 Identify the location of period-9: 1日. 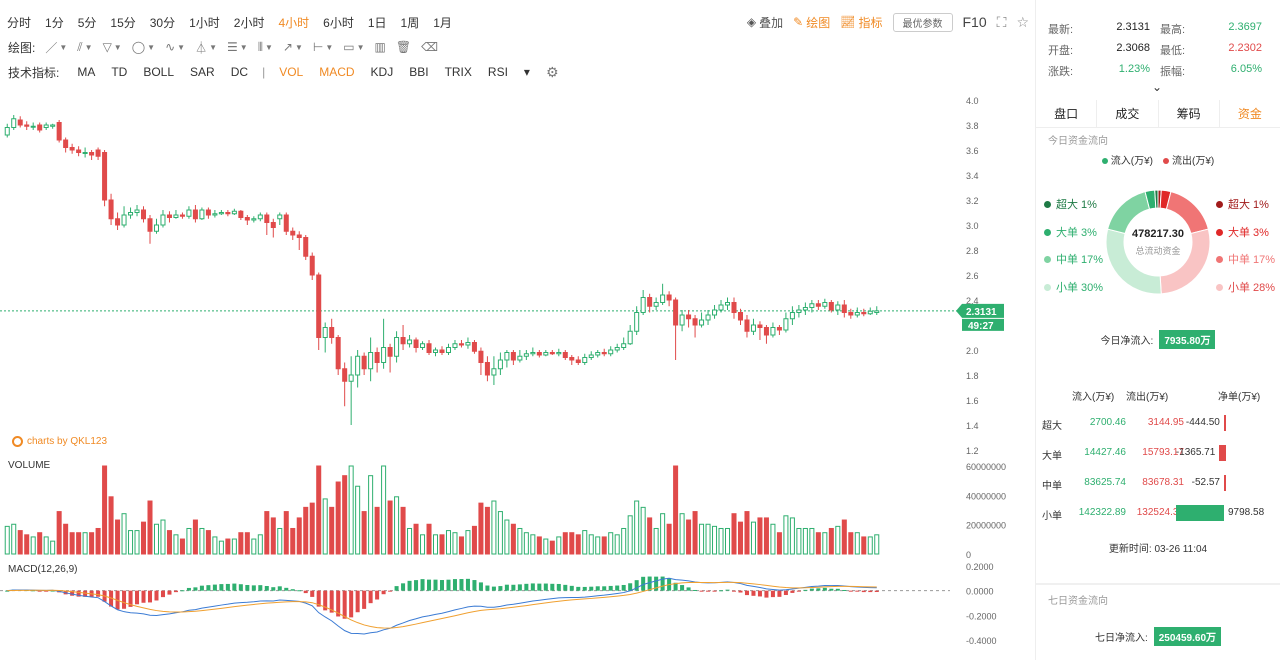
(377, 22).